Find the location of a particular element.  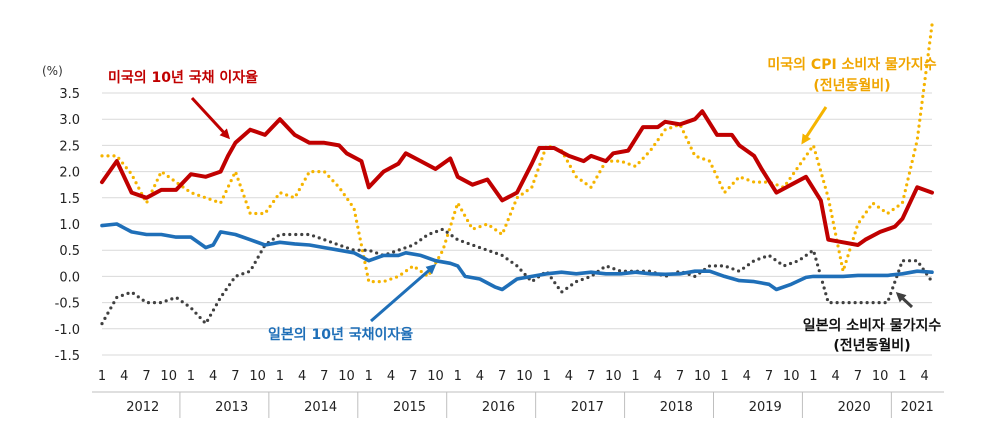

x-year-label: 2020 is located at coordinates (854, 407).